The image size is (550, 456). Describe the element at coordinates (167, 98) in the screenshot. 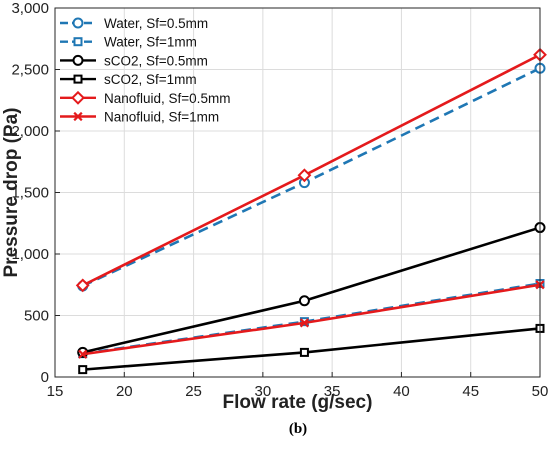

I see `legend-label: Nanofluid, Sf=0.5mm` at that location.